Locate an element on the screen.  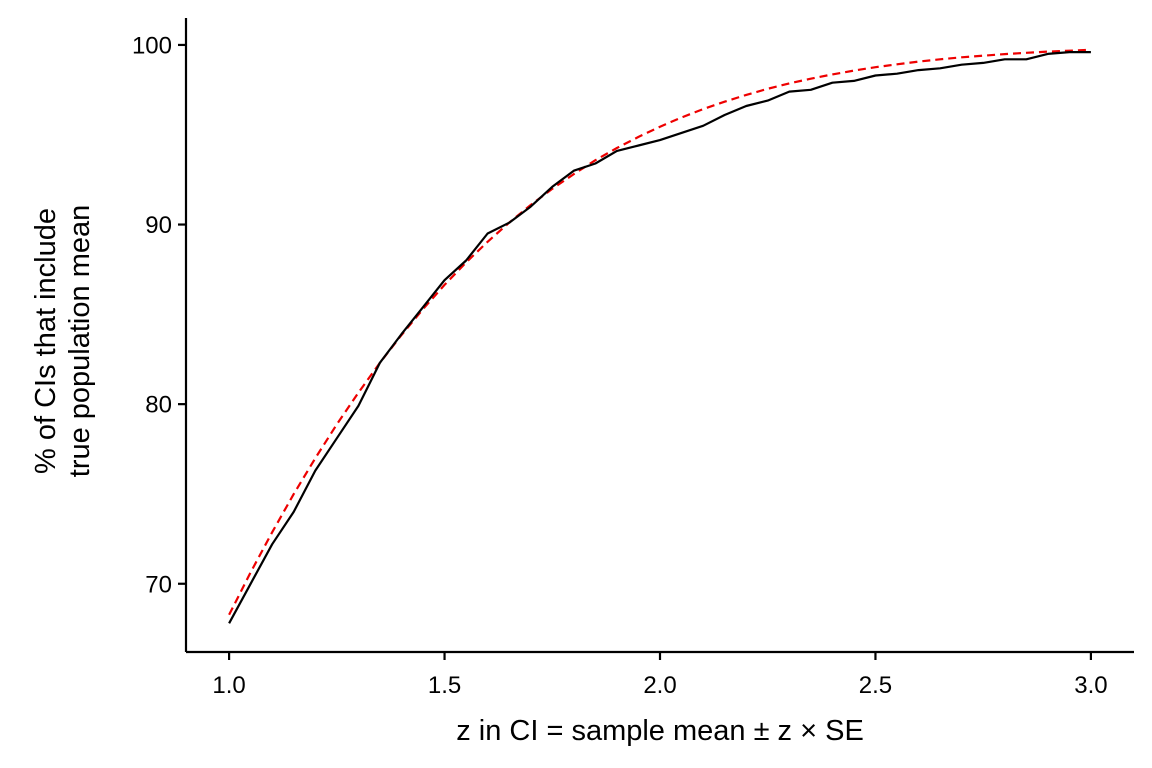
x-tick-label: 1.0 is located at coordinates (228, 685).